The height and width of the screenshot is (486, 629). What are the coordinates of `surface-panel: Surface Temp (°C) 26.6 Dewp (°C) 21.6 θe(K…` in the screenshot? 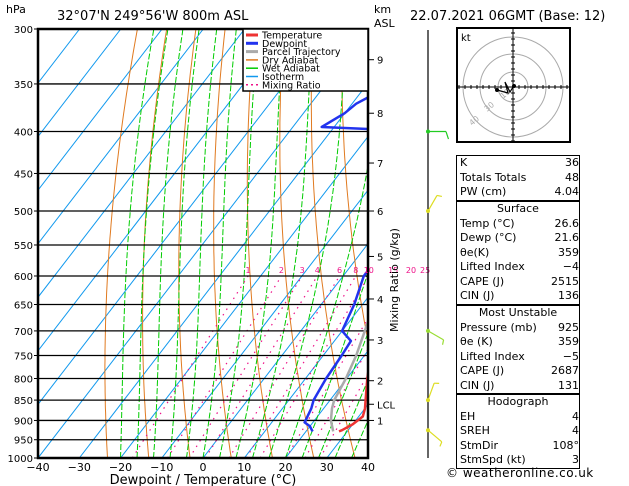 It's located at (518, 253).